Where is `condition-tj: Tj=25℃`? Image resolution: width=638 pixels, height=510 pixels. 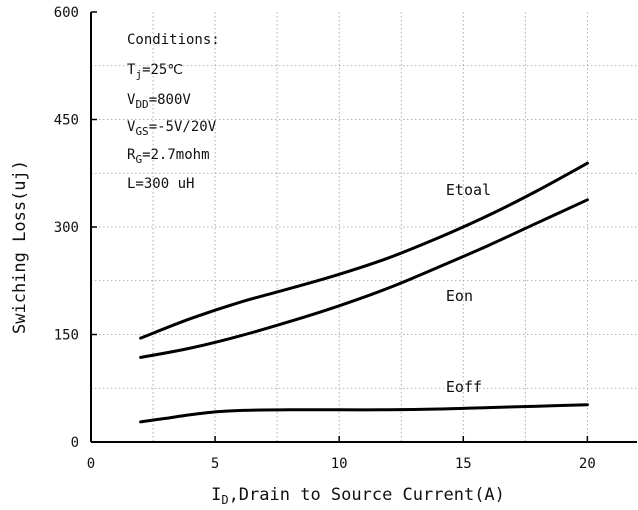
condition-tj: Tj=25℃ is located at coordinates (155, 71).